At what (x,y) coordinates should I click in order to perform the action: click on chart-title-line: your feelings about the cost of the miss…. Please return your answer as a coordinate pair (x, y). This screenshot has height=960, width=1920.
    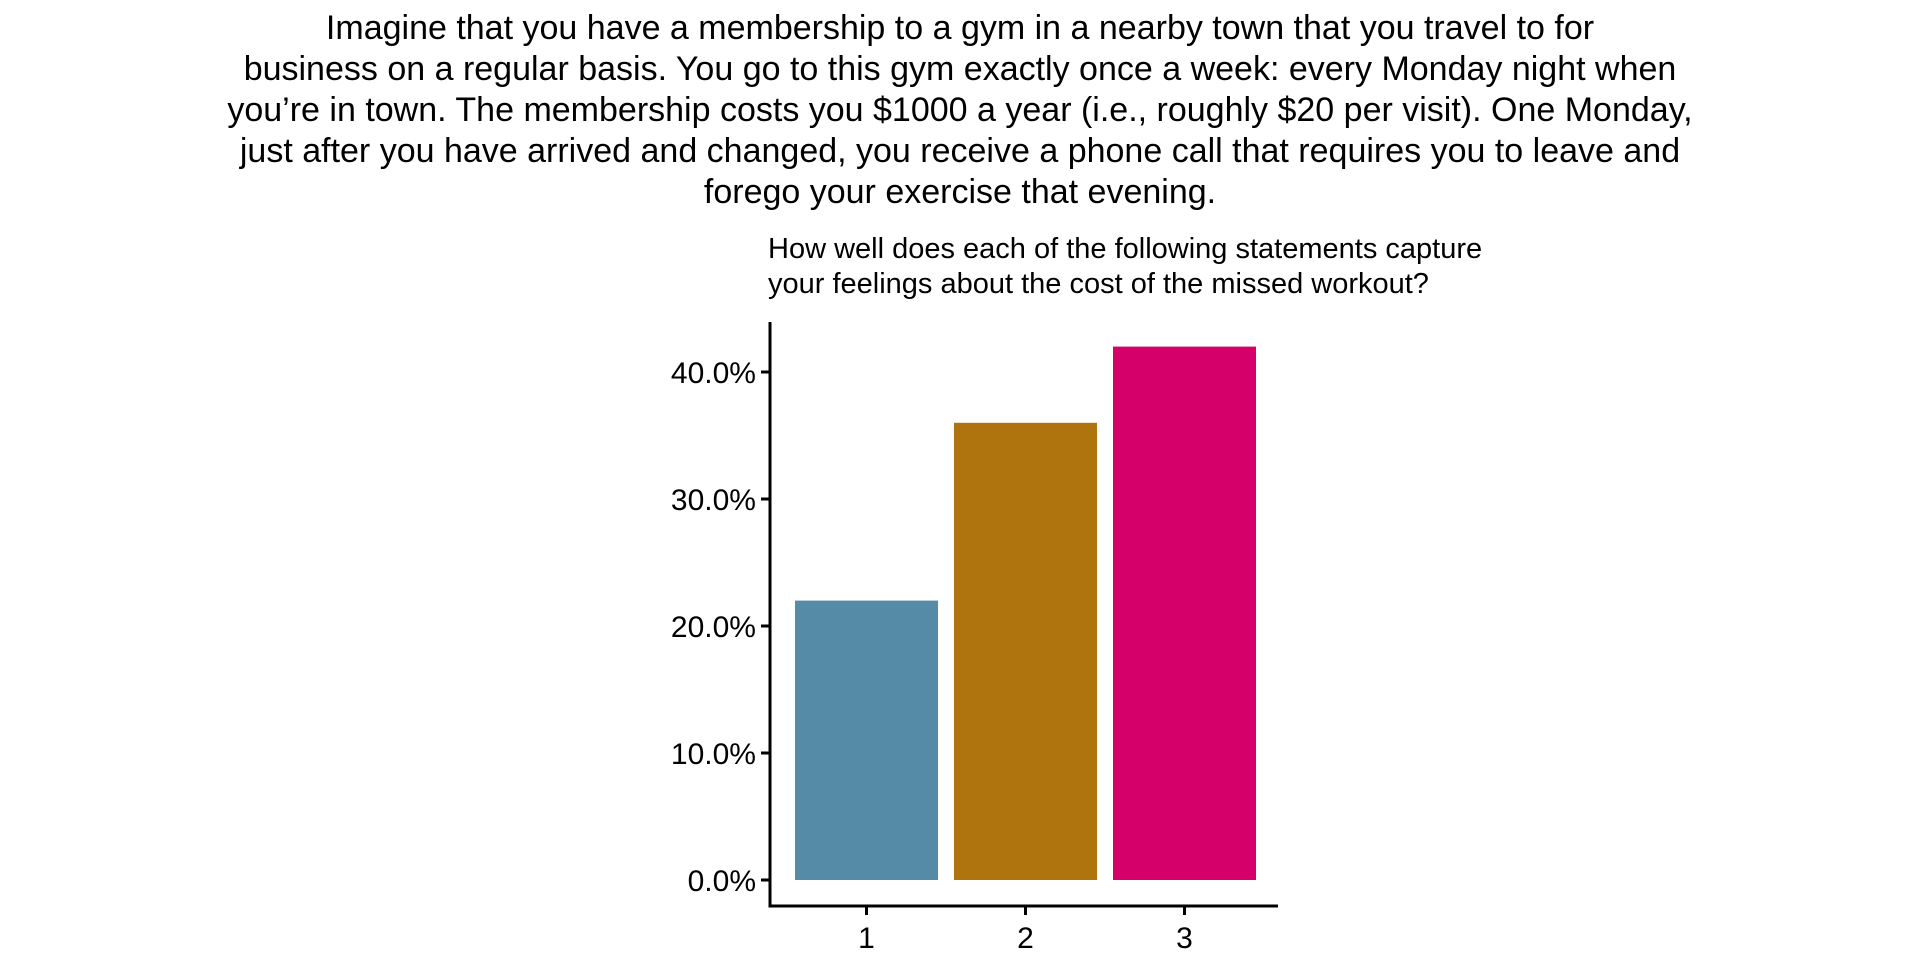
    Looking at the image, I should click on (1098, 284).